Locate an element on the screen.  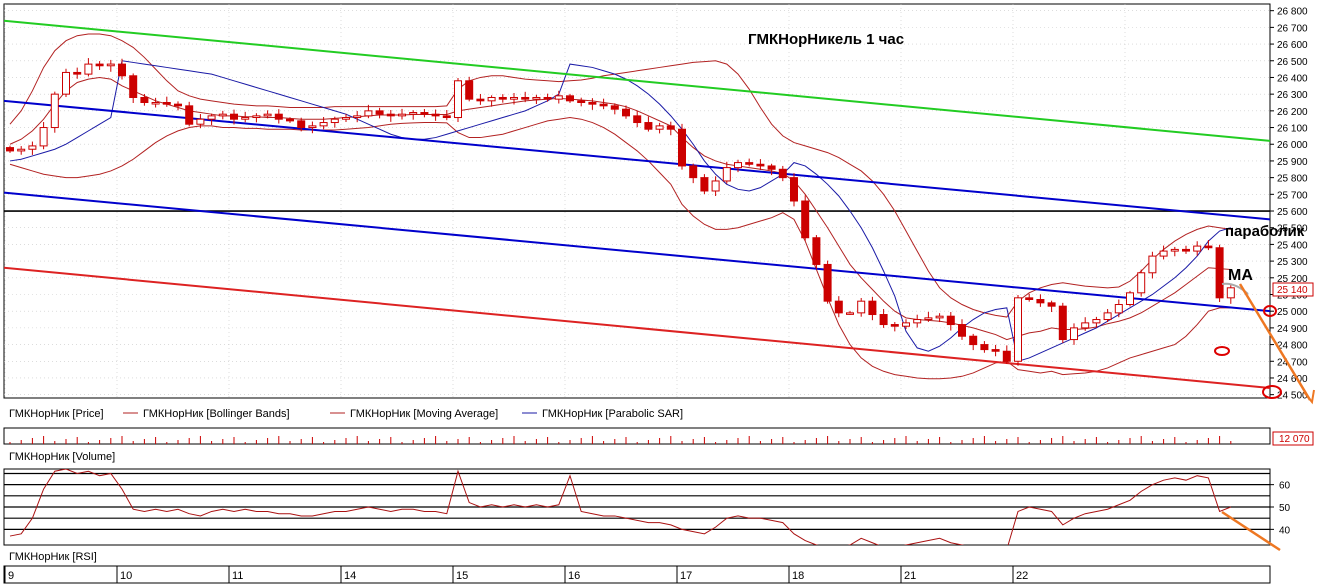
current-price-box is located at coordinates (1293, 289).